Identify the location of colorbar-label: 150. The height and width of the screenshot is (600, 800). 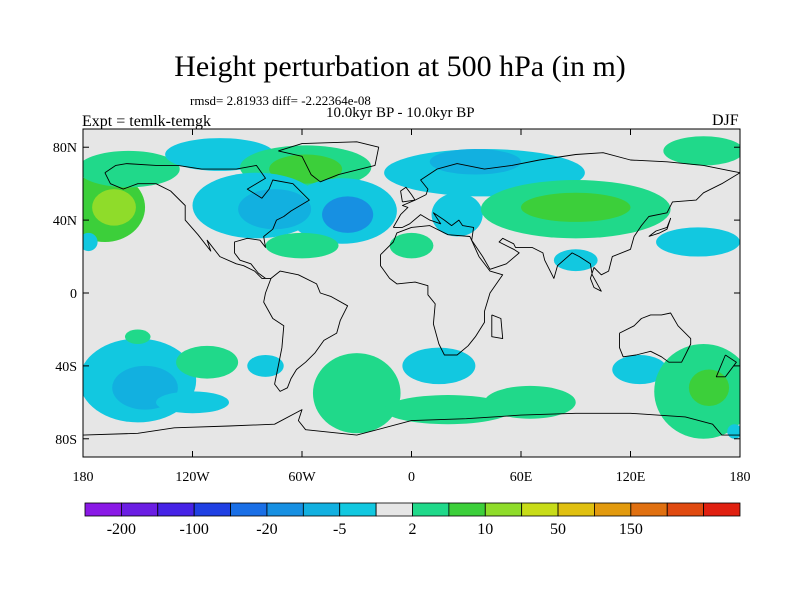
(631, 529).